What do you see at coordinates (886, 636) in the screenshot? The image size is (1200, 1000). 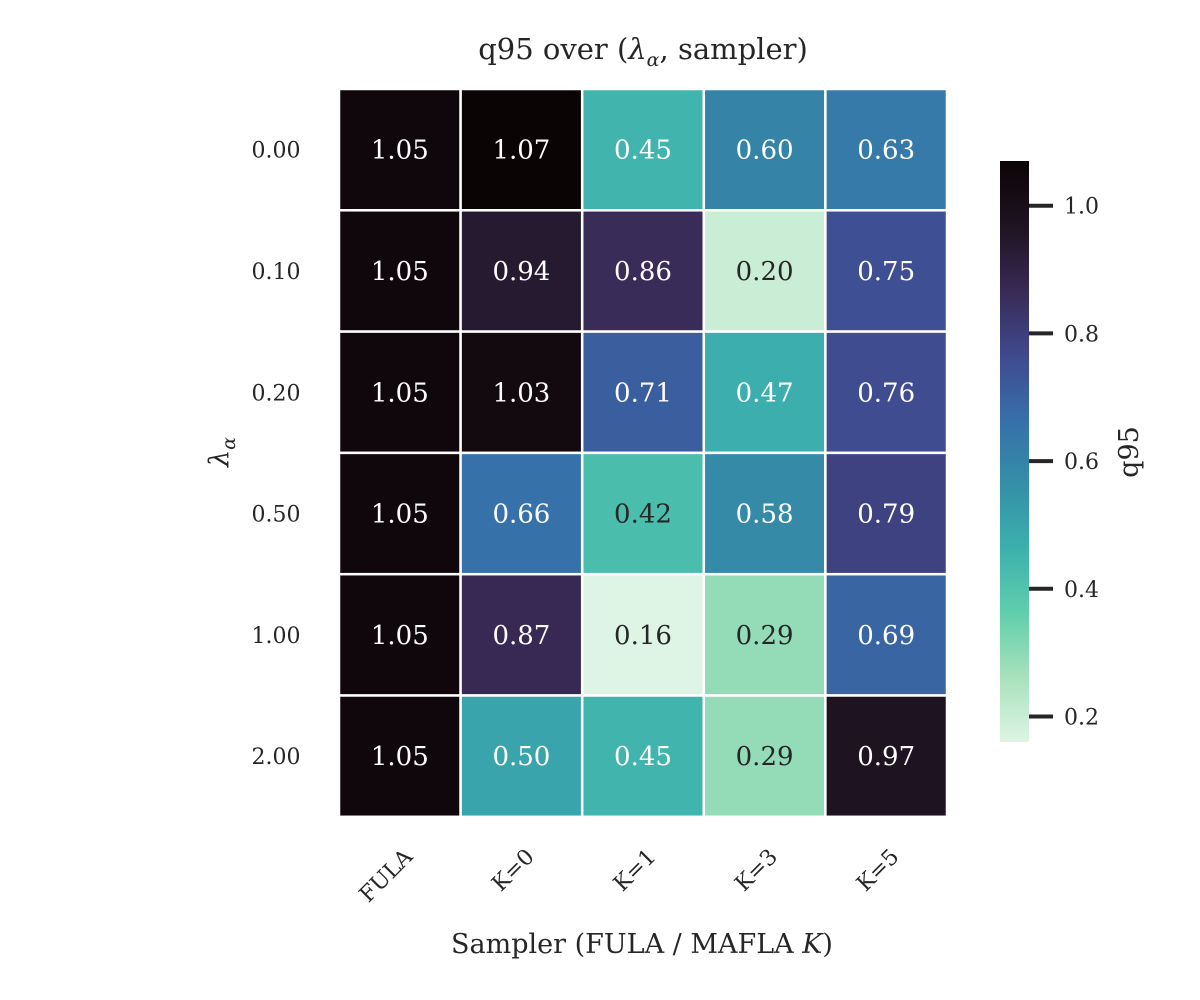 I see `cell-value-label: 0.69` at bounding box center [886, 636].